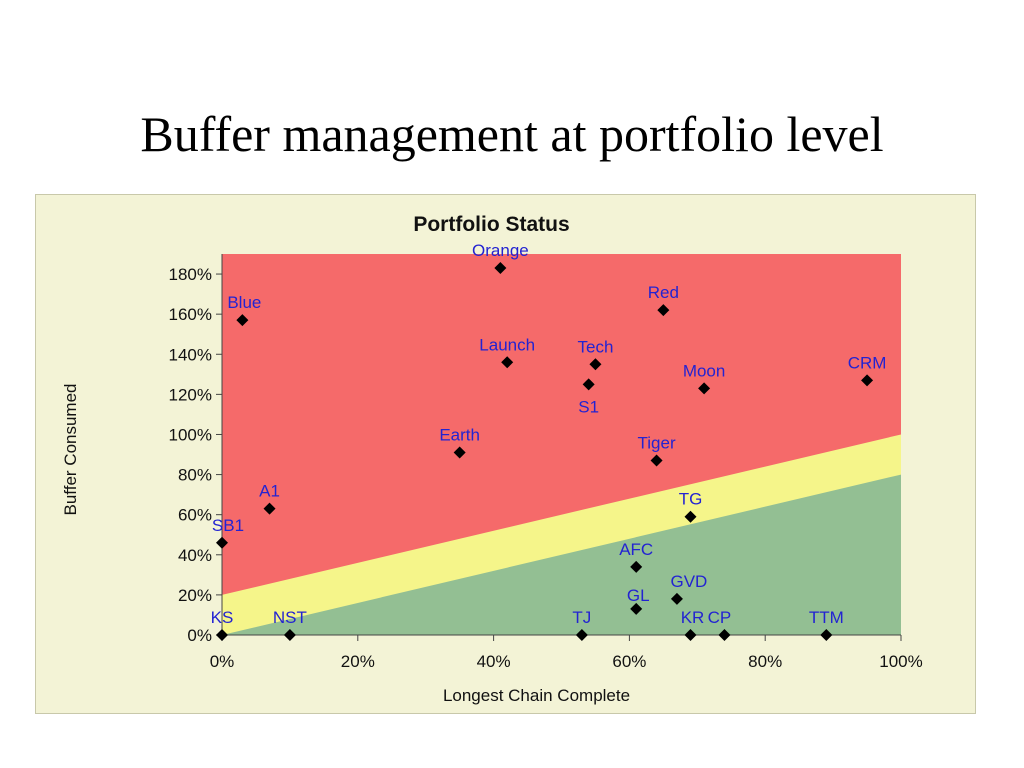  What do you see at coordinates (691, 499) in the screenshot?
I see `data-point-label: TG` at bounding box center [691, 499].